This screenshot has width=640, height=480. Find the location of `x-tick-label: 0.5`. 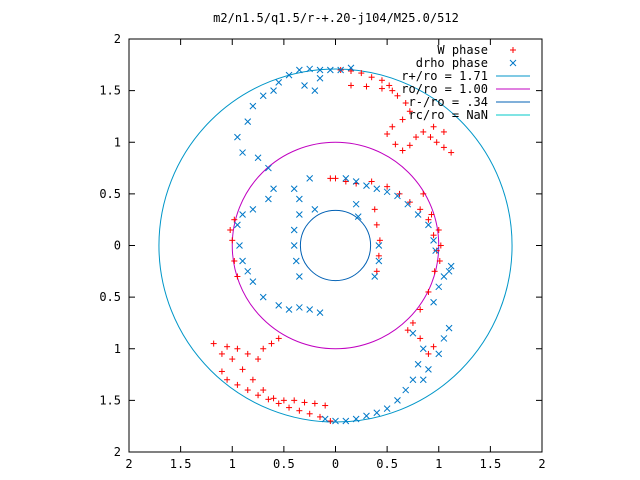

x-tick-label: 0.5 is located at coordinates (284, 464).